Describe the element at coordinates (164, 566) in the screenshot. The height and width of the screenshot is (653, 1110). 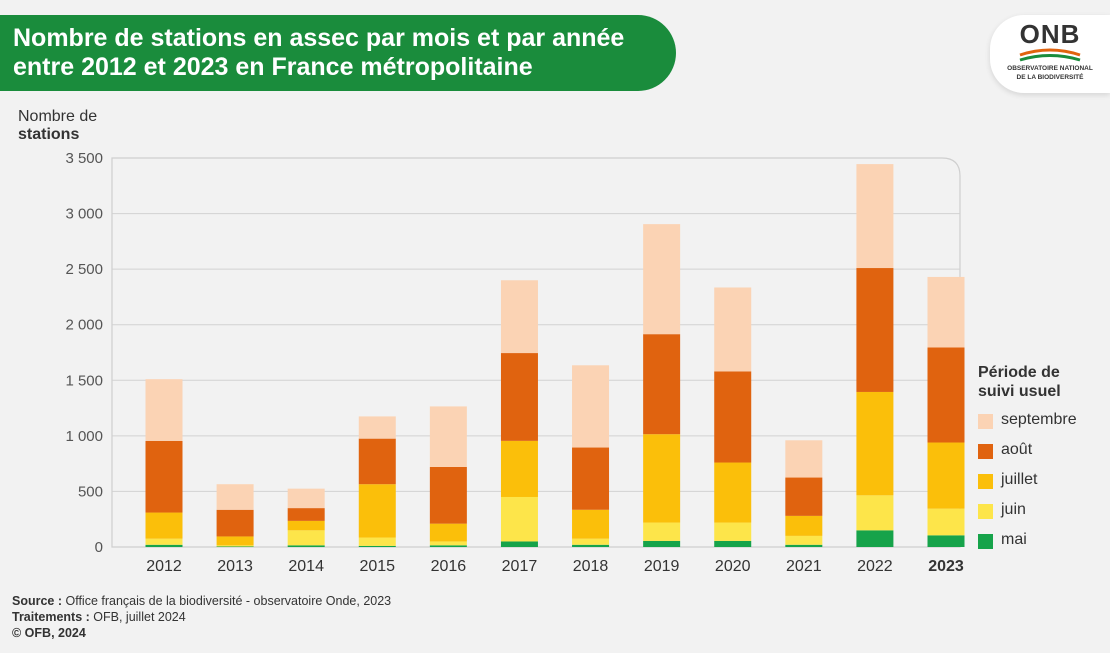
I see `x-tick-label: 2012` at that location.